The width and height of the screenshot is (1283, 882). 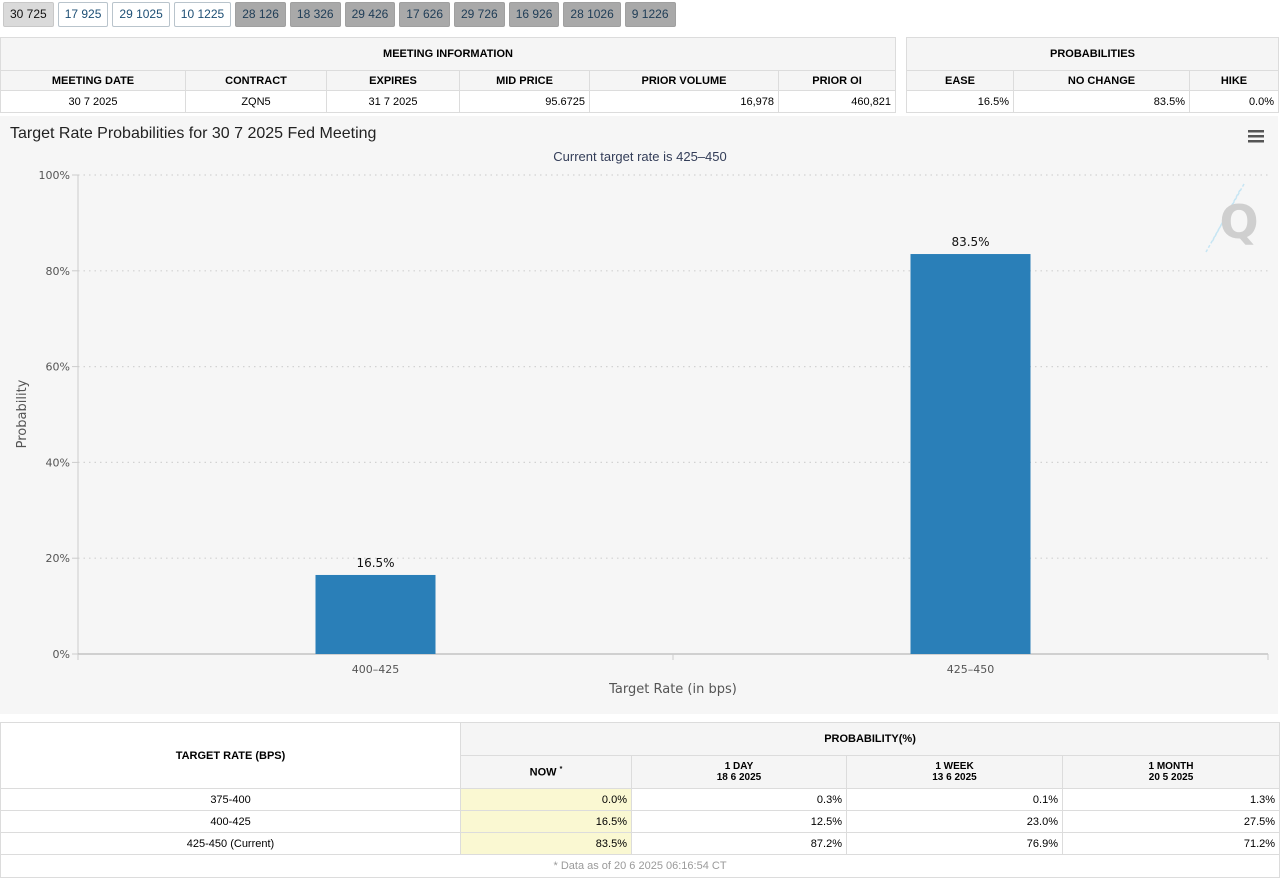 I want to click on y-tick-label: 40%, so click(x=58, y=462).